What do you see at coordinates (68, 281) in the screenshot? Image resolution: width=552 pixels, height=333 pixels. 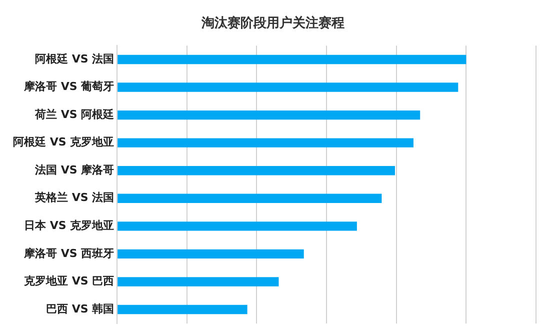 I see `y-tick-label: 克罗地亚 VS 巴西` at bounding box center [68, 281].